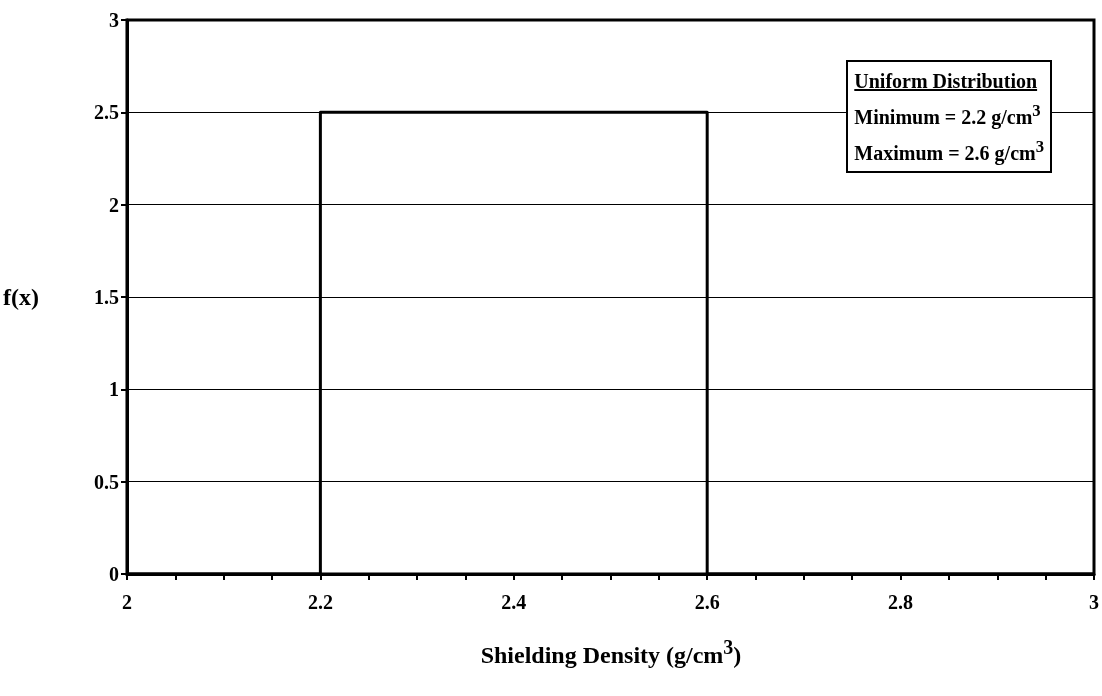  I want to click on annotation: Uniform Distribution, so click(946, 81).